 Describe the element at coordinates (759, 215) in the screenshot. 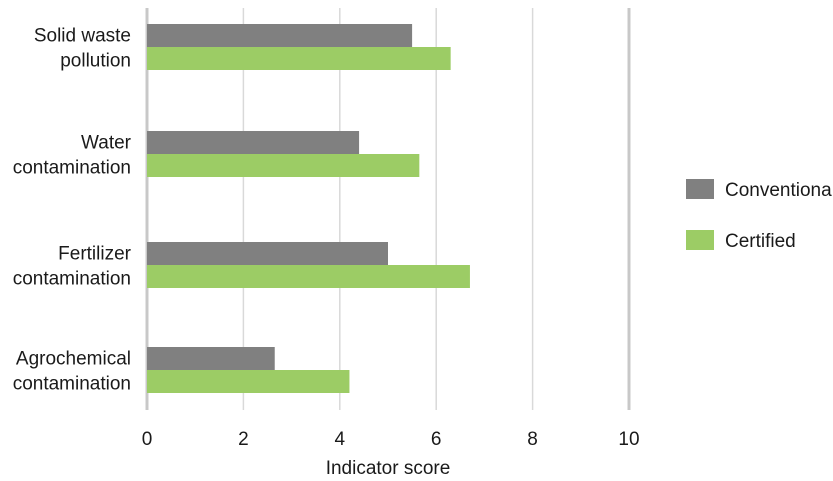

I see `legend: Conventional Certified` at that location.